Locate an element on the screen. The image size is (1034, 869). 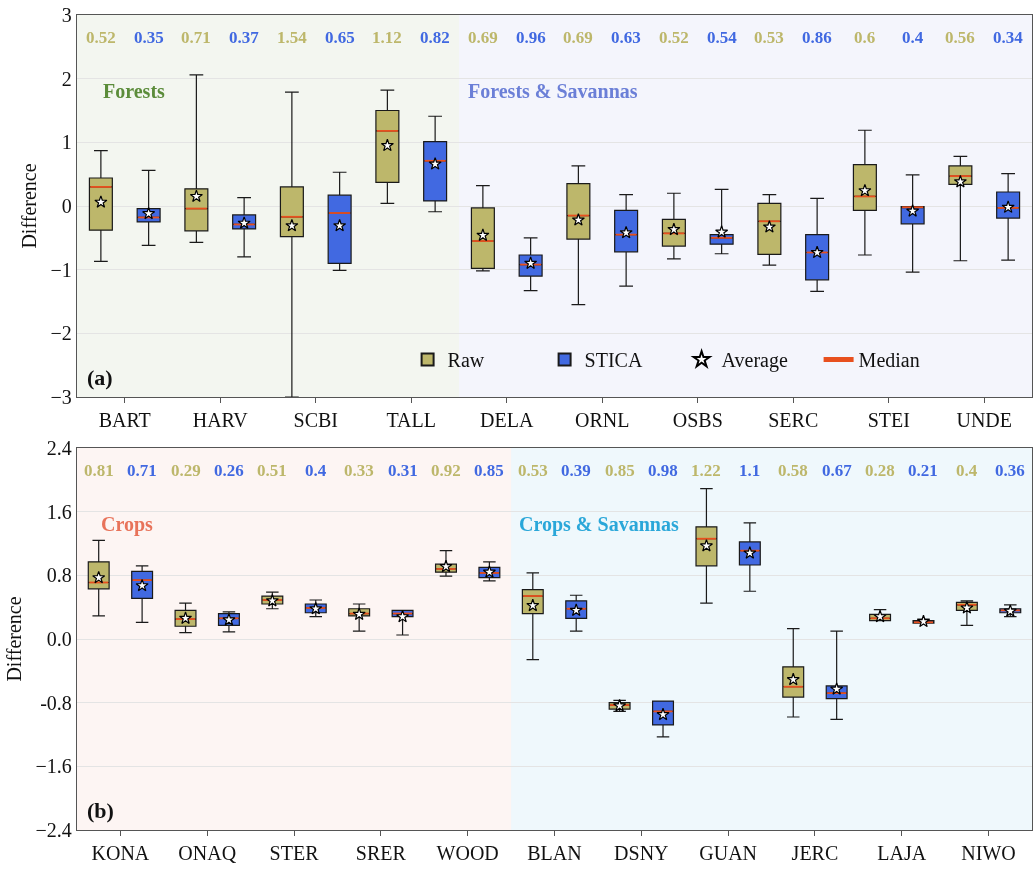
band-label: Crops & Savannas is located at coordinates (599, 524).